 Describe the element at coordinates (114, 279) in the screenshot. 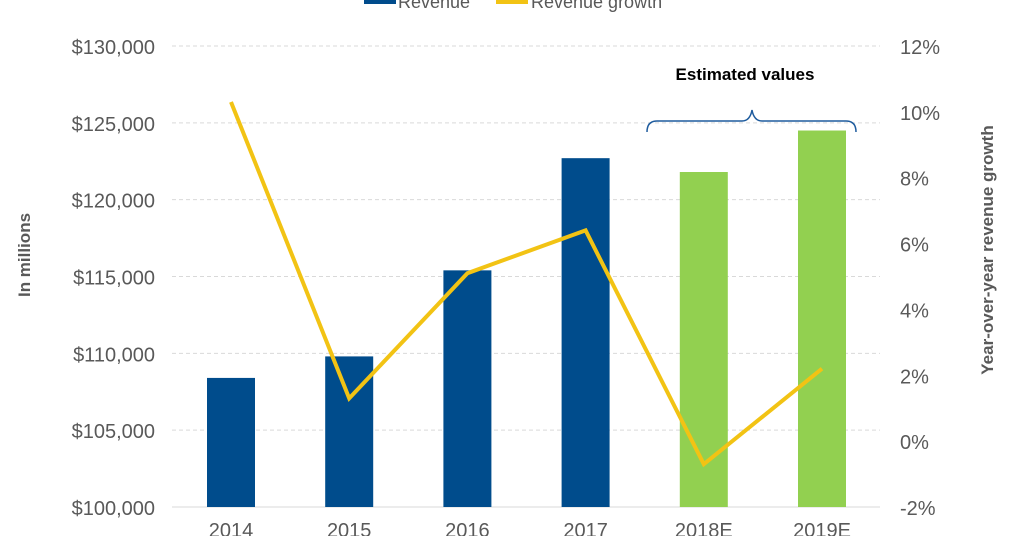

I see `y-tick-label: $115,000` at that location.